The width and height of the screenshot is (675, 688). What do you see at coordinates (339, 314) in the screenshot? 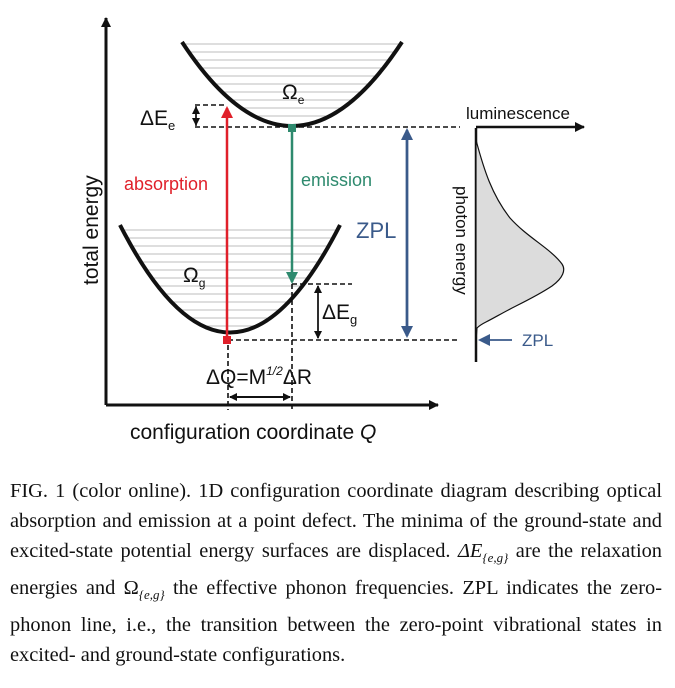
I see `delta-e-ground-label: ΔEg` at bounding box center [339, 314].